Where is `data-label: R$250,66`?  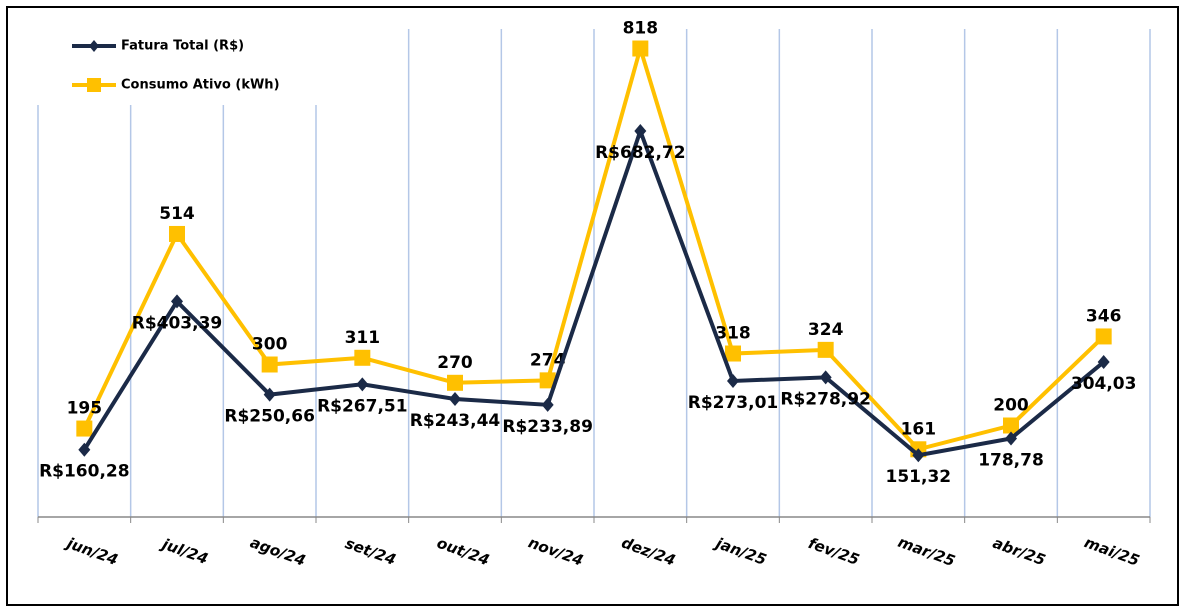
data-label: R$250,66 is located at coordinates (269, 417).